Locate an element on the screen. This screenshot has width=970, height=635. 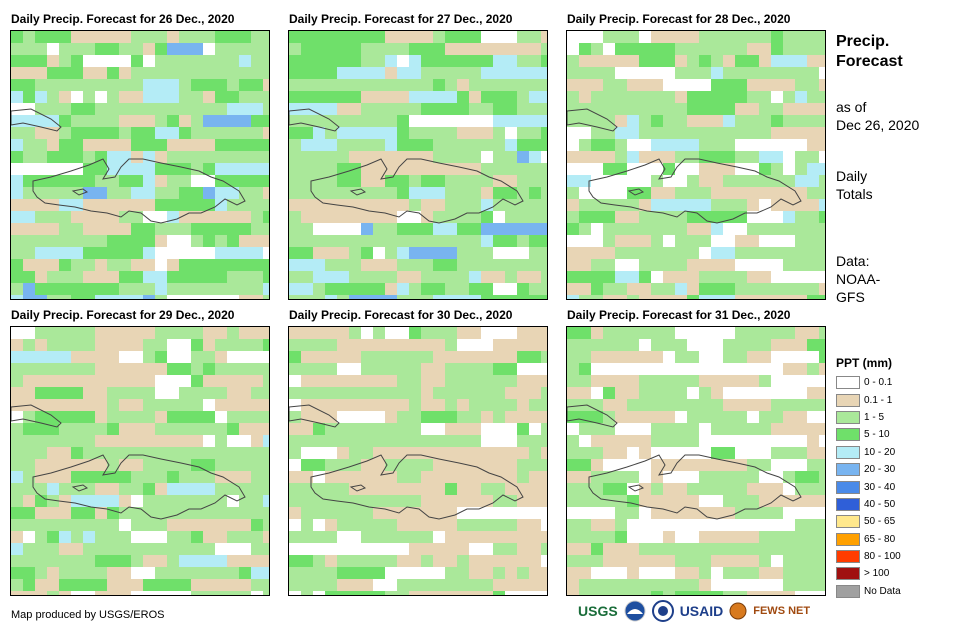
legend-label: 20 - 30 is located at coordinates (880, 470).